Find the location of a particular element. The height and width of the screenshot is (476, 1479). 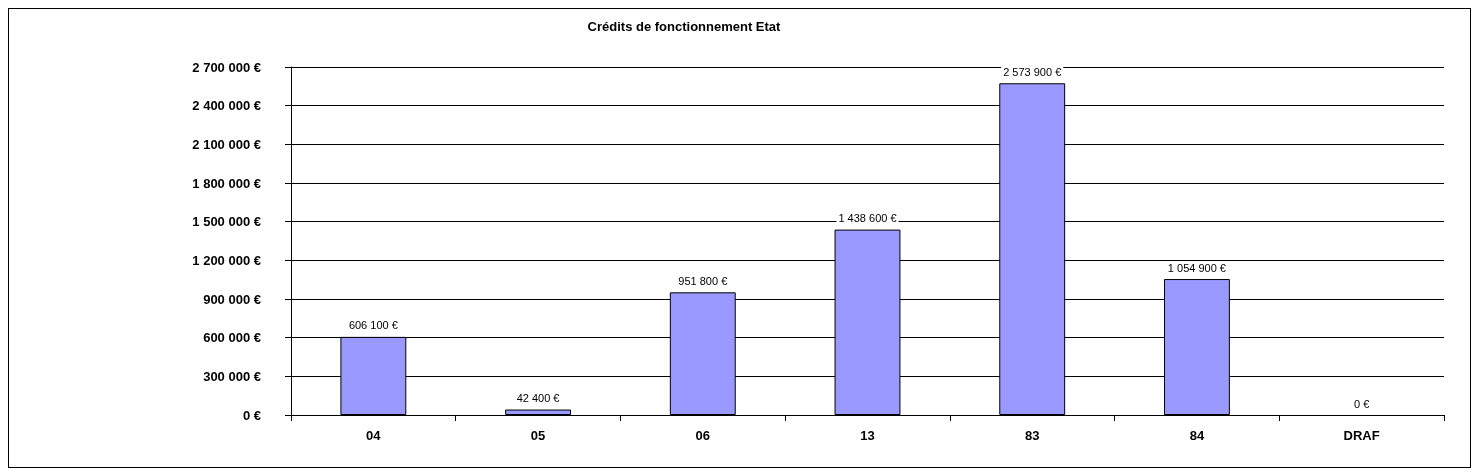

x-tick-label: 04 is located at coordinates (374, 435).